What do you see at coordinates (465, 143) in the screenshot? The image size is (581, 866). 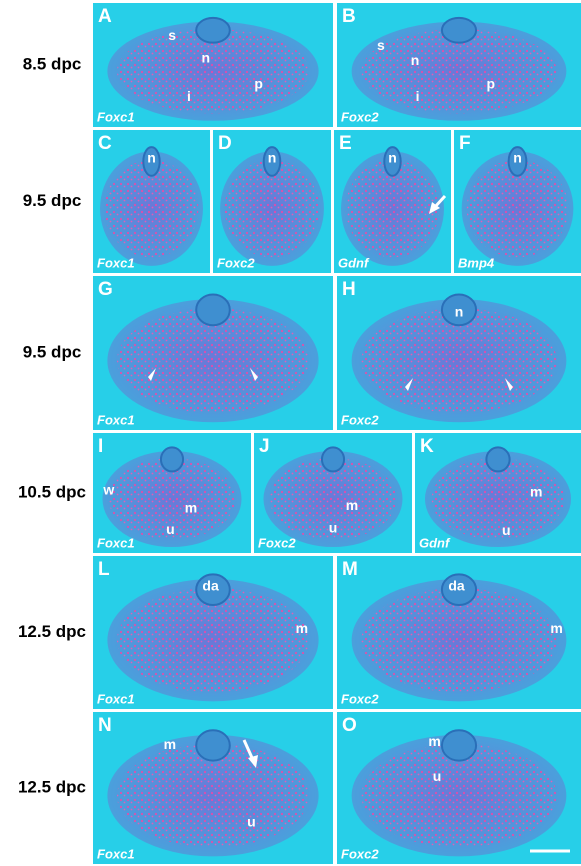 I see `panel-letter: F` at bounding box center [465, 143].